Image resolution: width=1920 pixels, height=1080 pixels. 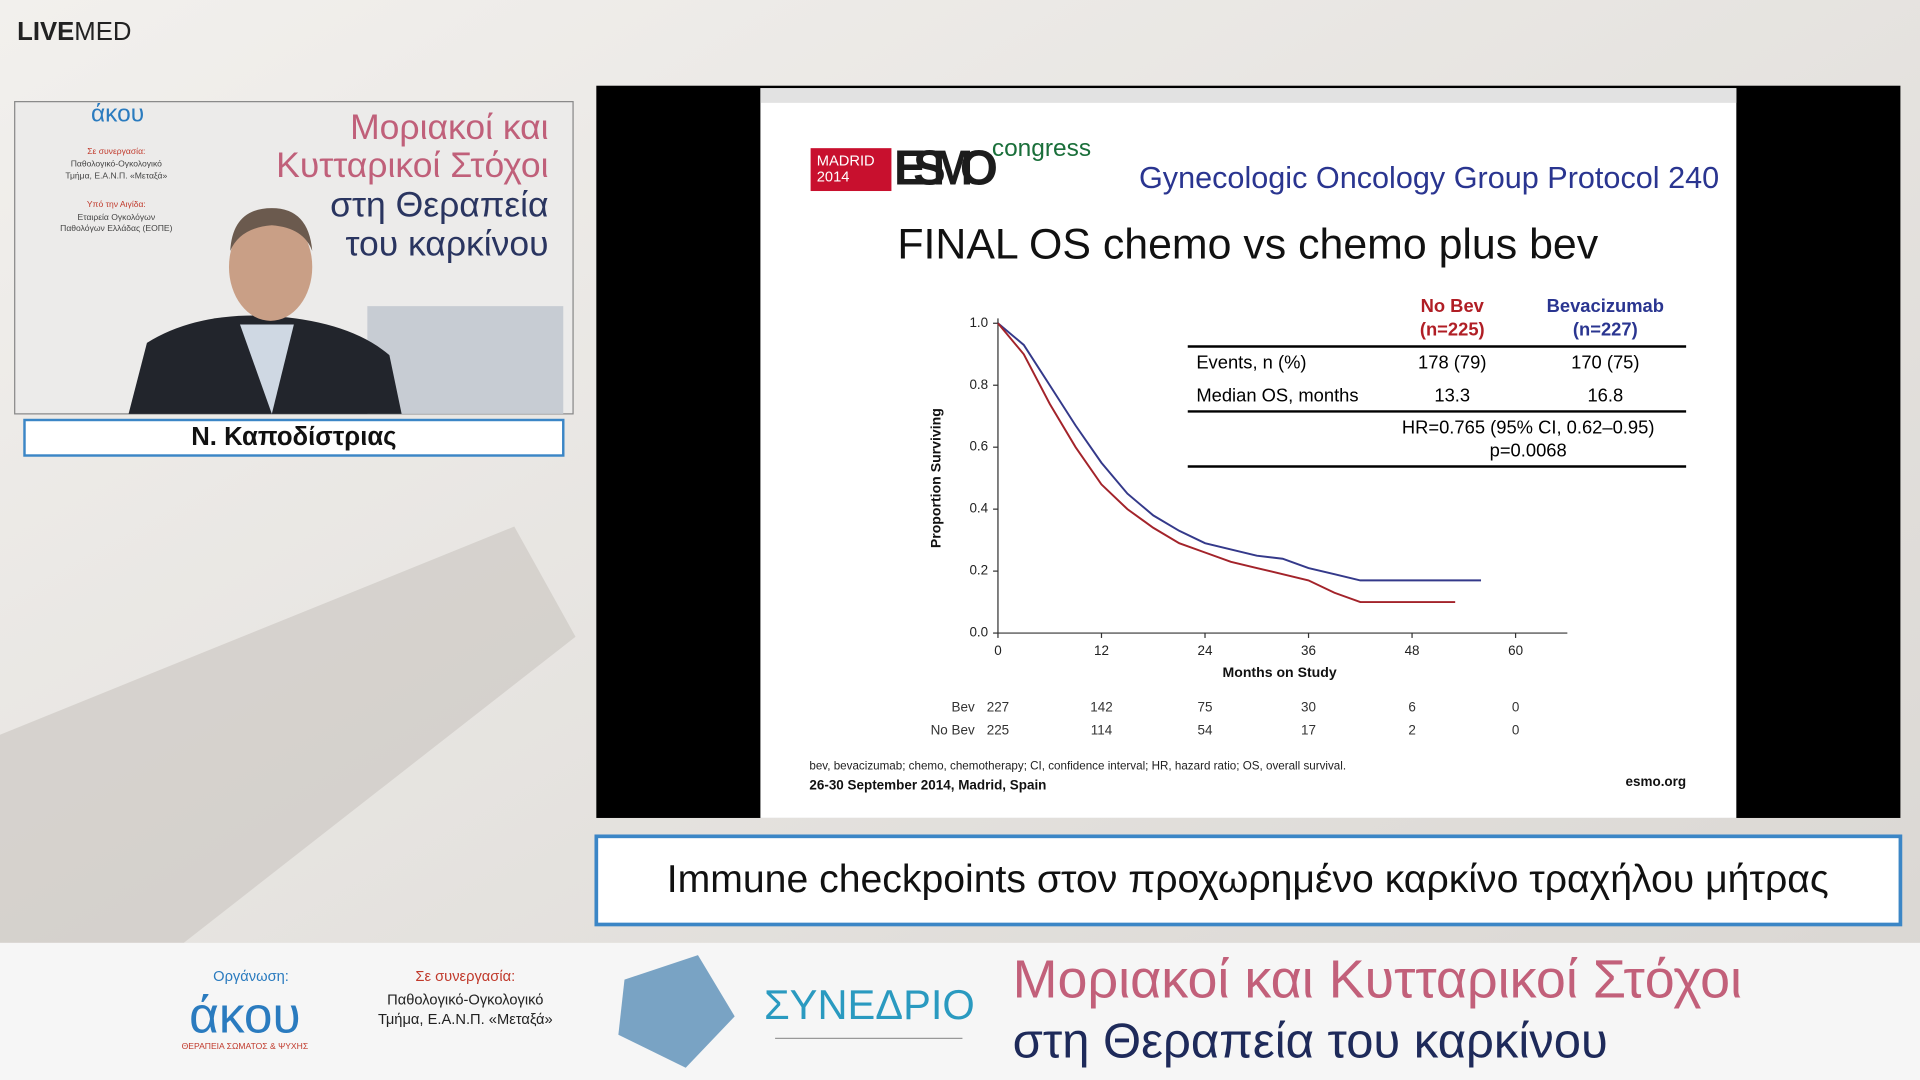 I want to click on banner-title: στη Θεραπεία του καρκίνου, so click(x=1310, y=1041).